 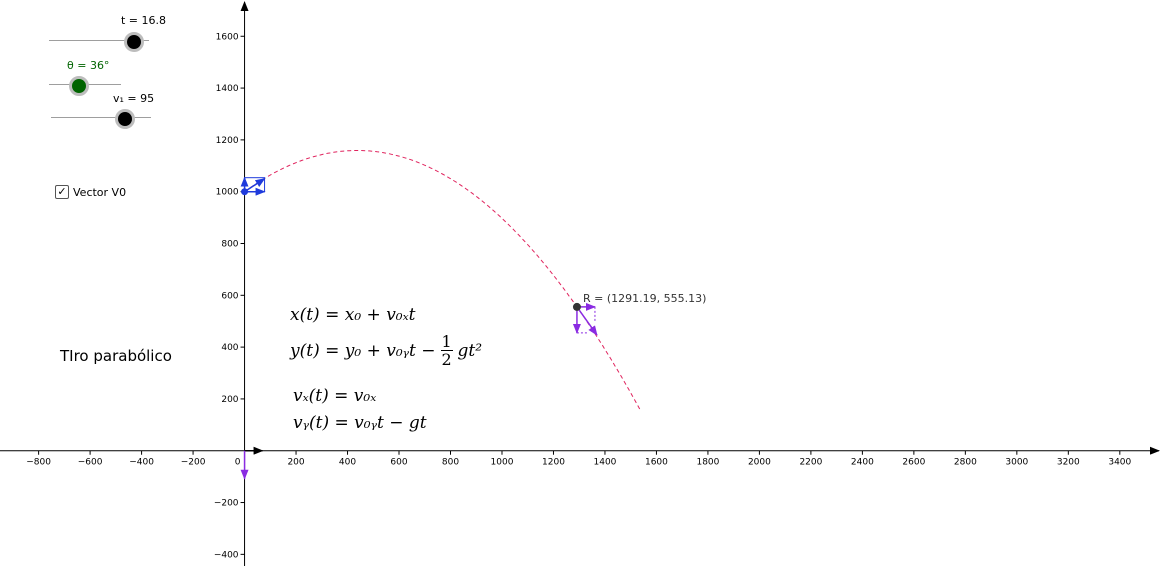 What do you see at coordinates (587, 321) in the screenshot?
I see `velocity-vector-r` at bounding box center [587, 321].